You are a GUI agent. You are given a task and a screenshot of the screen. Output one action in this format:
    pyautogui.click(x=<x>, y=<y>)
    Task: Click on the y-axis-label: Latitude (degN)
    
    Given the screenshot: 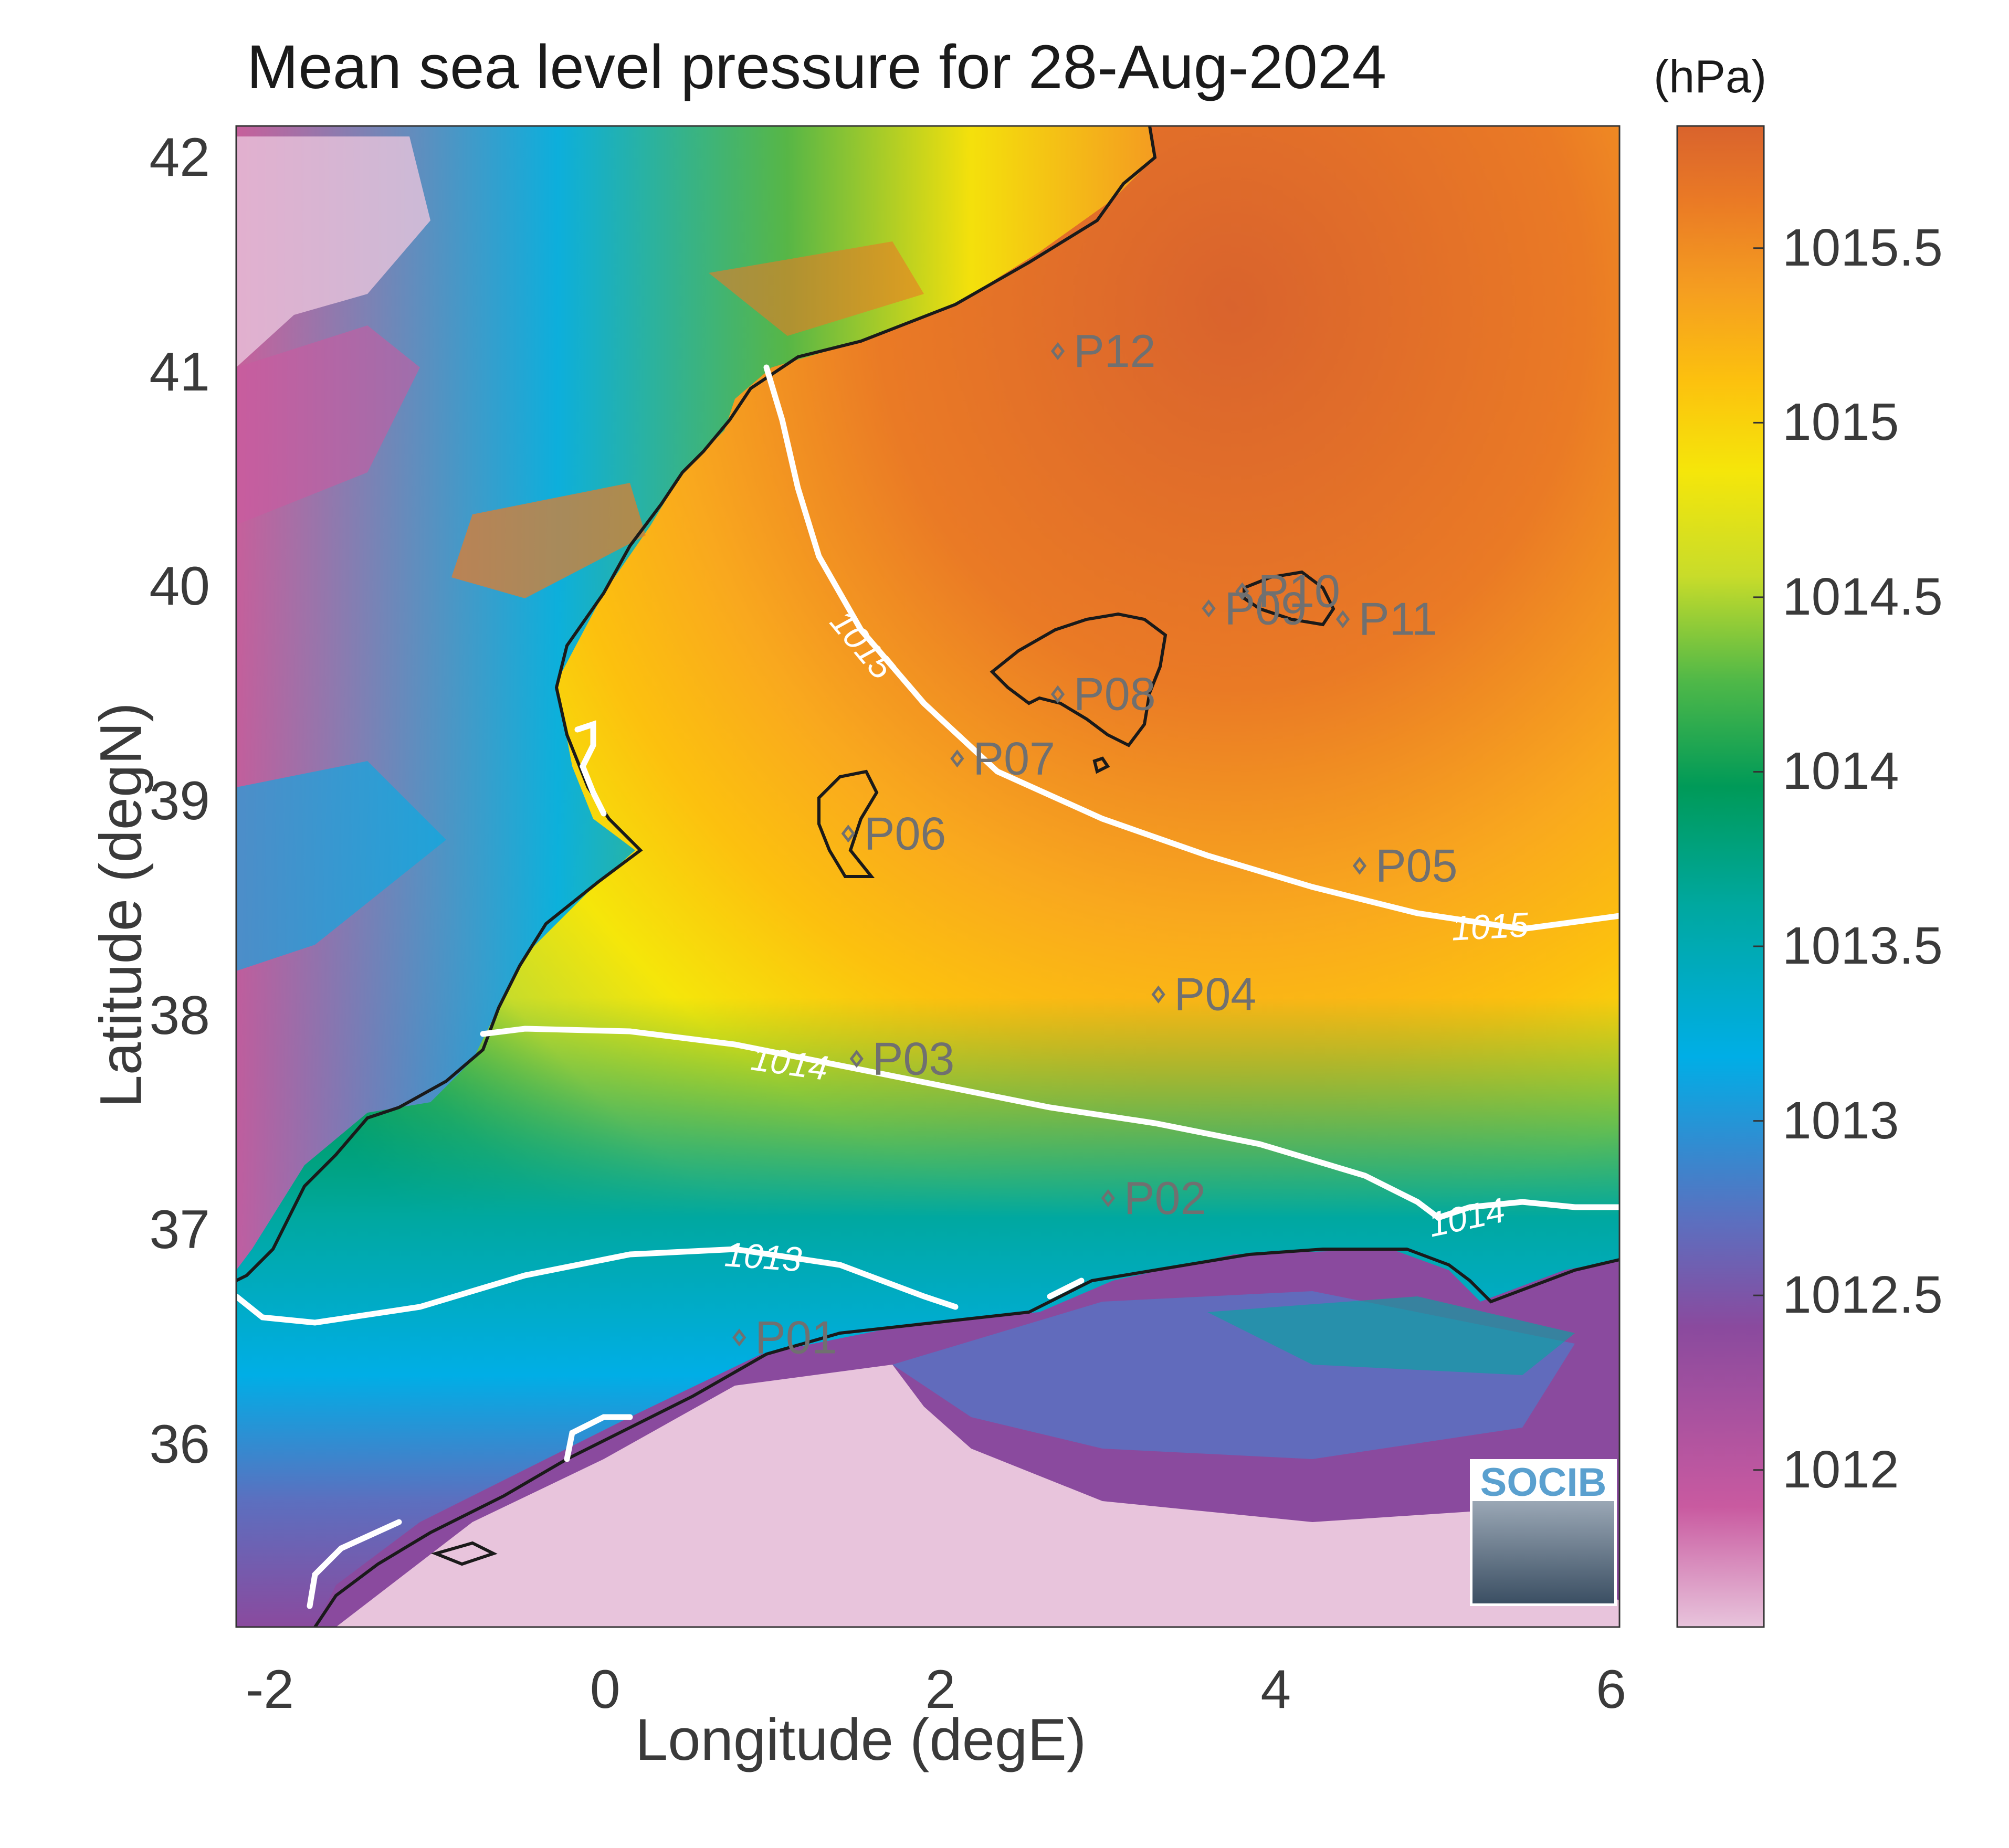 What is the action you would take?
    pyautogui.click(x=121, y=905)
    